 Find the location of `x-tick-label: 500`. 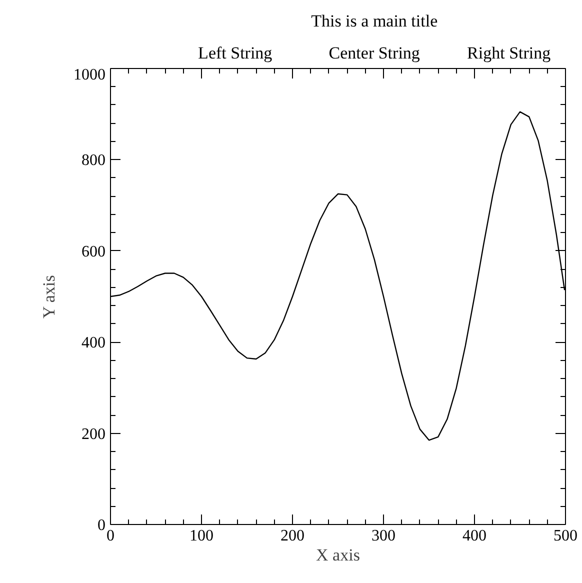

x-tick-label: 500 is located at coordinates (566, 536).